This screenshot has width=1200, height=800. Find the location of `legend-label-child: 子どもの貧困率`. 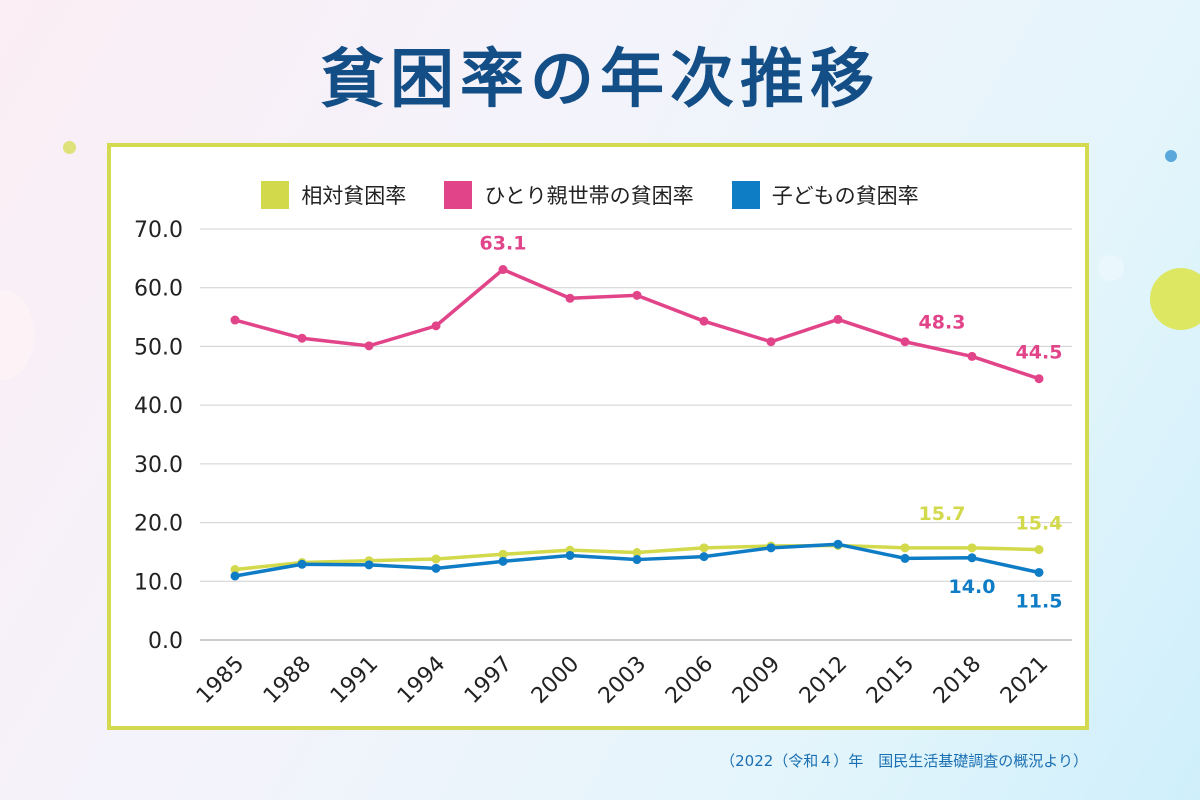

legend-label-child: 子どもの貧困率 is located at coordinates (845, 196).